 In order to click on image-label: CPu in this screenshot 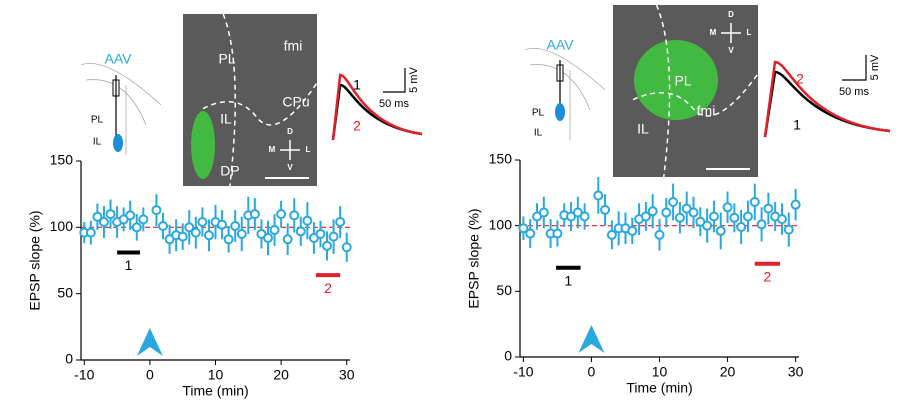, I will do `click(295, 102)`.